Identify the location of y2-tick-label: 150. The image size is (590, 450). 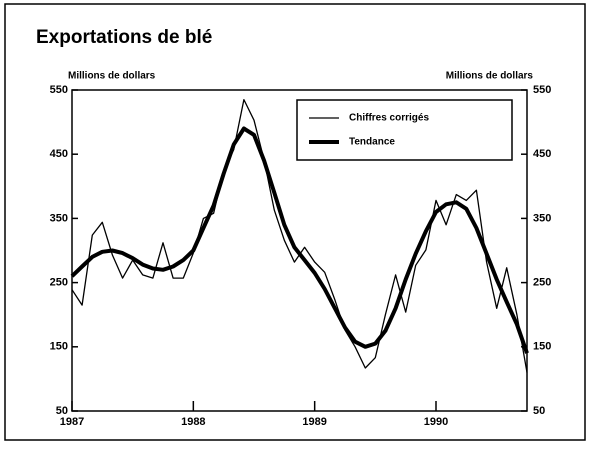
(542, 347).